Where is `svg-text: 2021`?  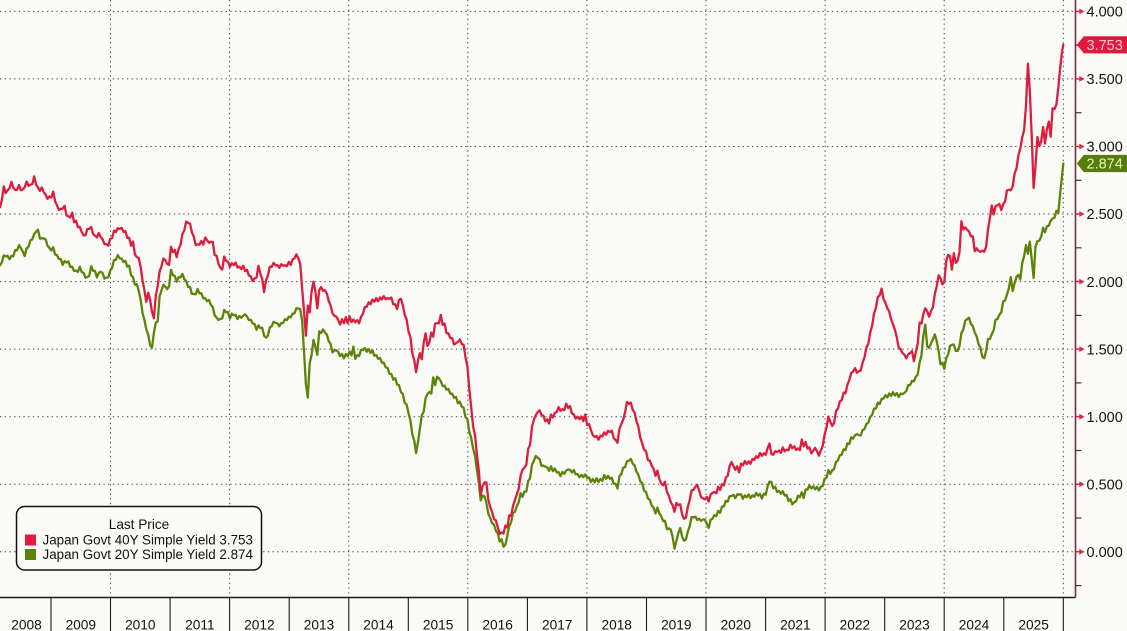
svg-text: 2021 is located at coordinates (795, 624).